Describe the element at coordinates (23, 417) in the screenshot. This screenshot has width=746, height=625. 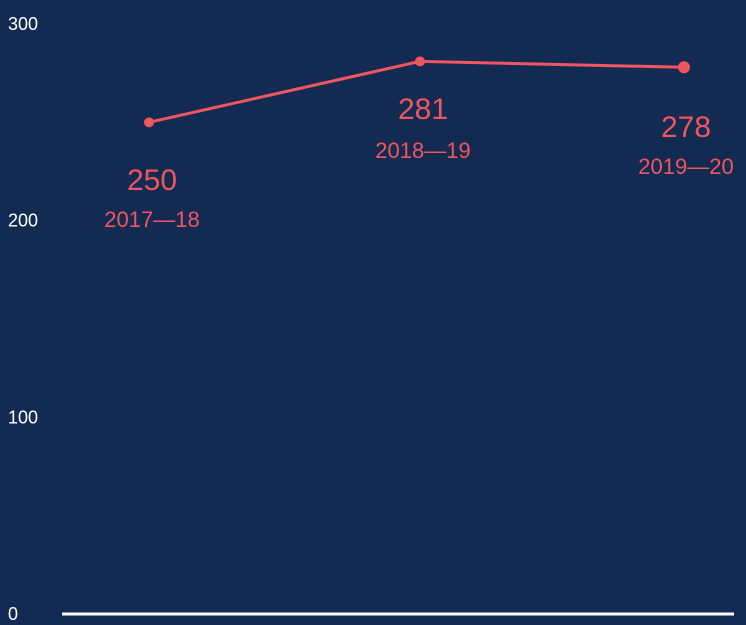
I see `y-tick-label: 100` at that location.